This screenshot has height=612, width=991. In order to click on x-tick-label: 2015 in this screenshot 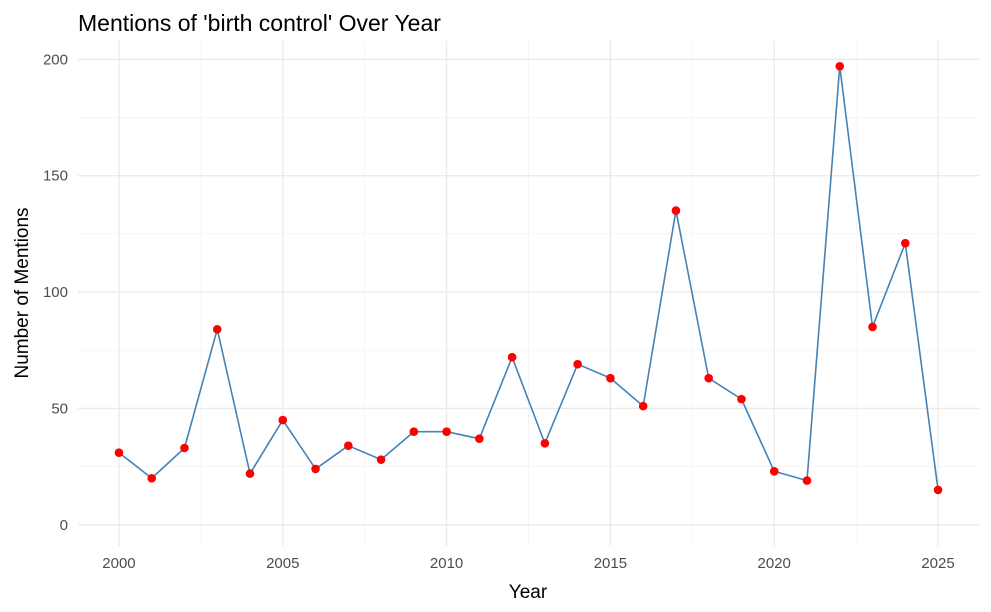, I will do `click(610, 563)`.